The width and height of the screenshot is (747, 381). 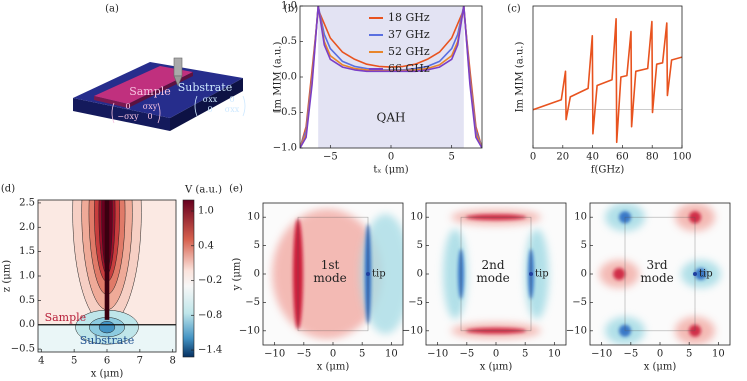 What do you see at coordinates (657, 265) in the screenshot?
I see `mode-label: 3rd` at bounding box center [657, 265].